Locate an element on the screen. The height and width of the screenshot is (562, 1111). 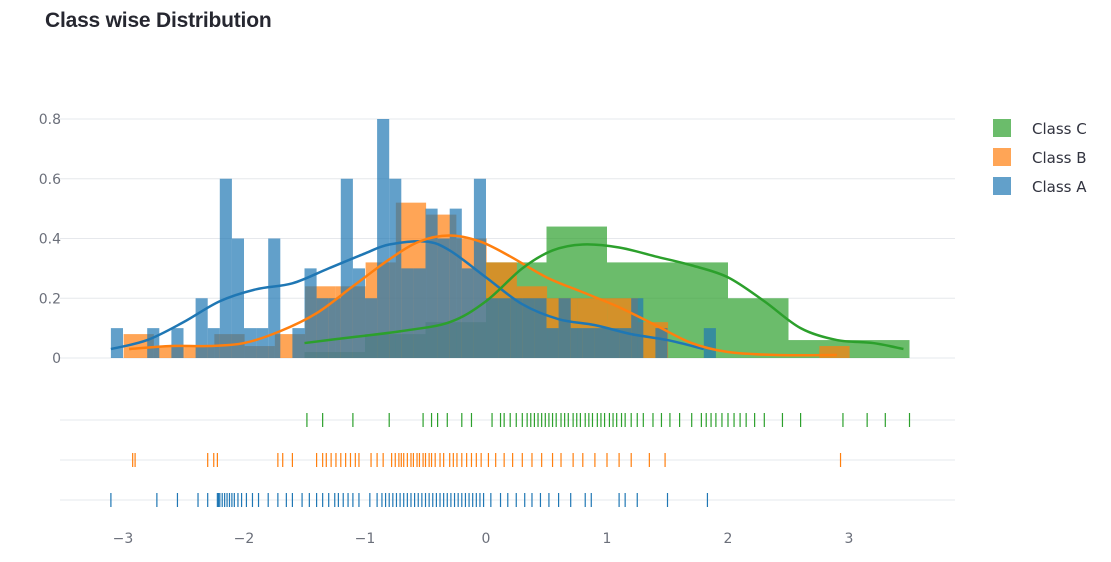
y-tick-label: 0.4 is located at coordinates (50, 240).